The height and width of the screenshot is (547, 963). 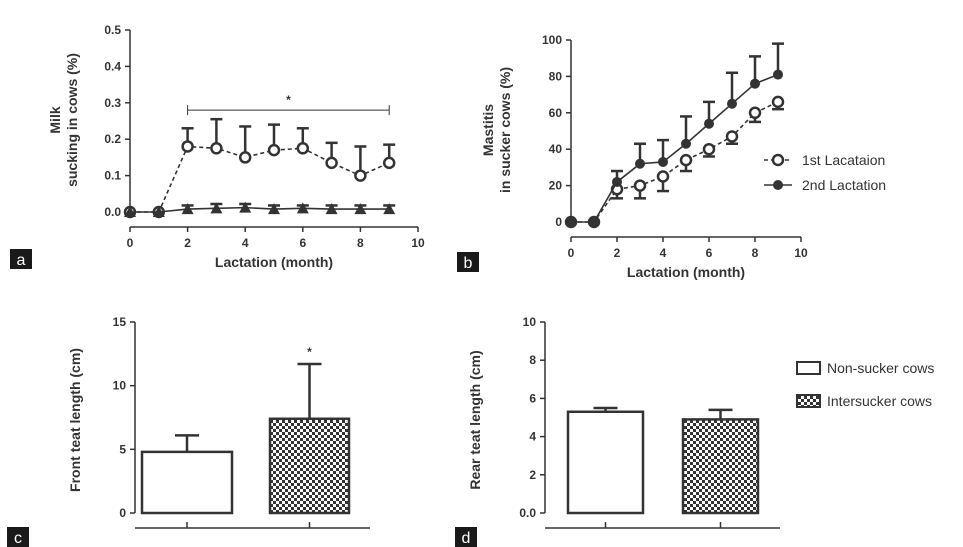 What do you see at coordinates (288, 100) in the screenshot?
I see `significance-label: *` at bounding box center [288, 100].